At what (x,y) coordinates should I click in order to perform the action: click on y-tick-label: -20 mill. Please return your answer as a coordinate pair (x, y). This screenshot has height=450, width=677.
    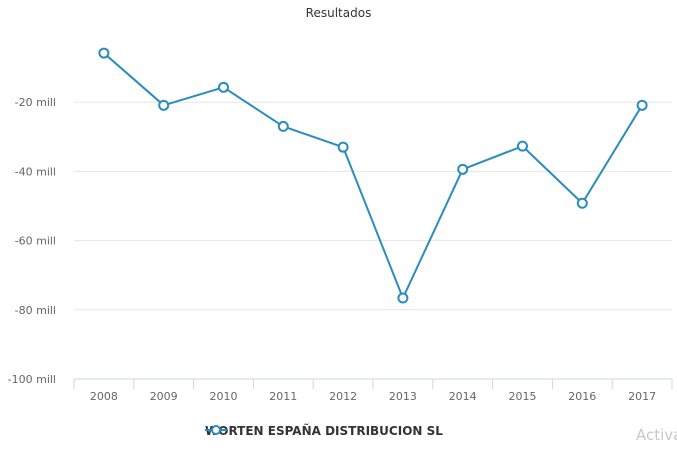
    Looking at the image, I should click on (35, 102).